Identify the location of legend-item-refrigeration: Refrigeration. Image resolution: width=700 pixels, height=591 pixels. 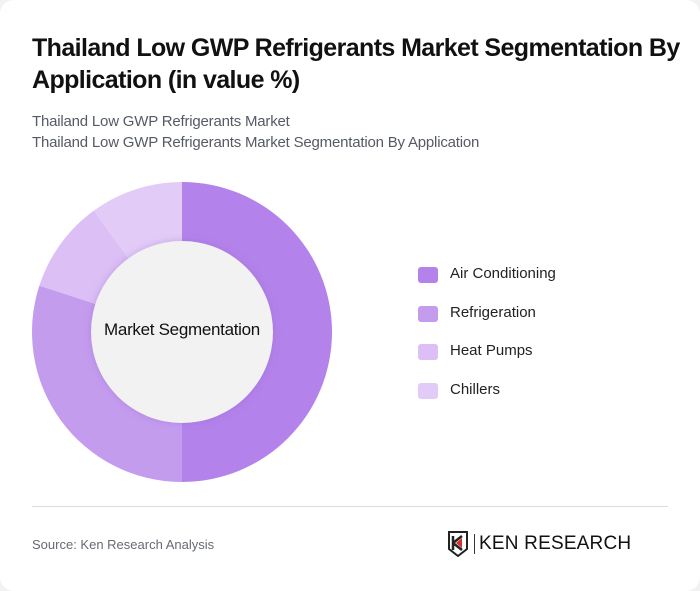
(487, 322).